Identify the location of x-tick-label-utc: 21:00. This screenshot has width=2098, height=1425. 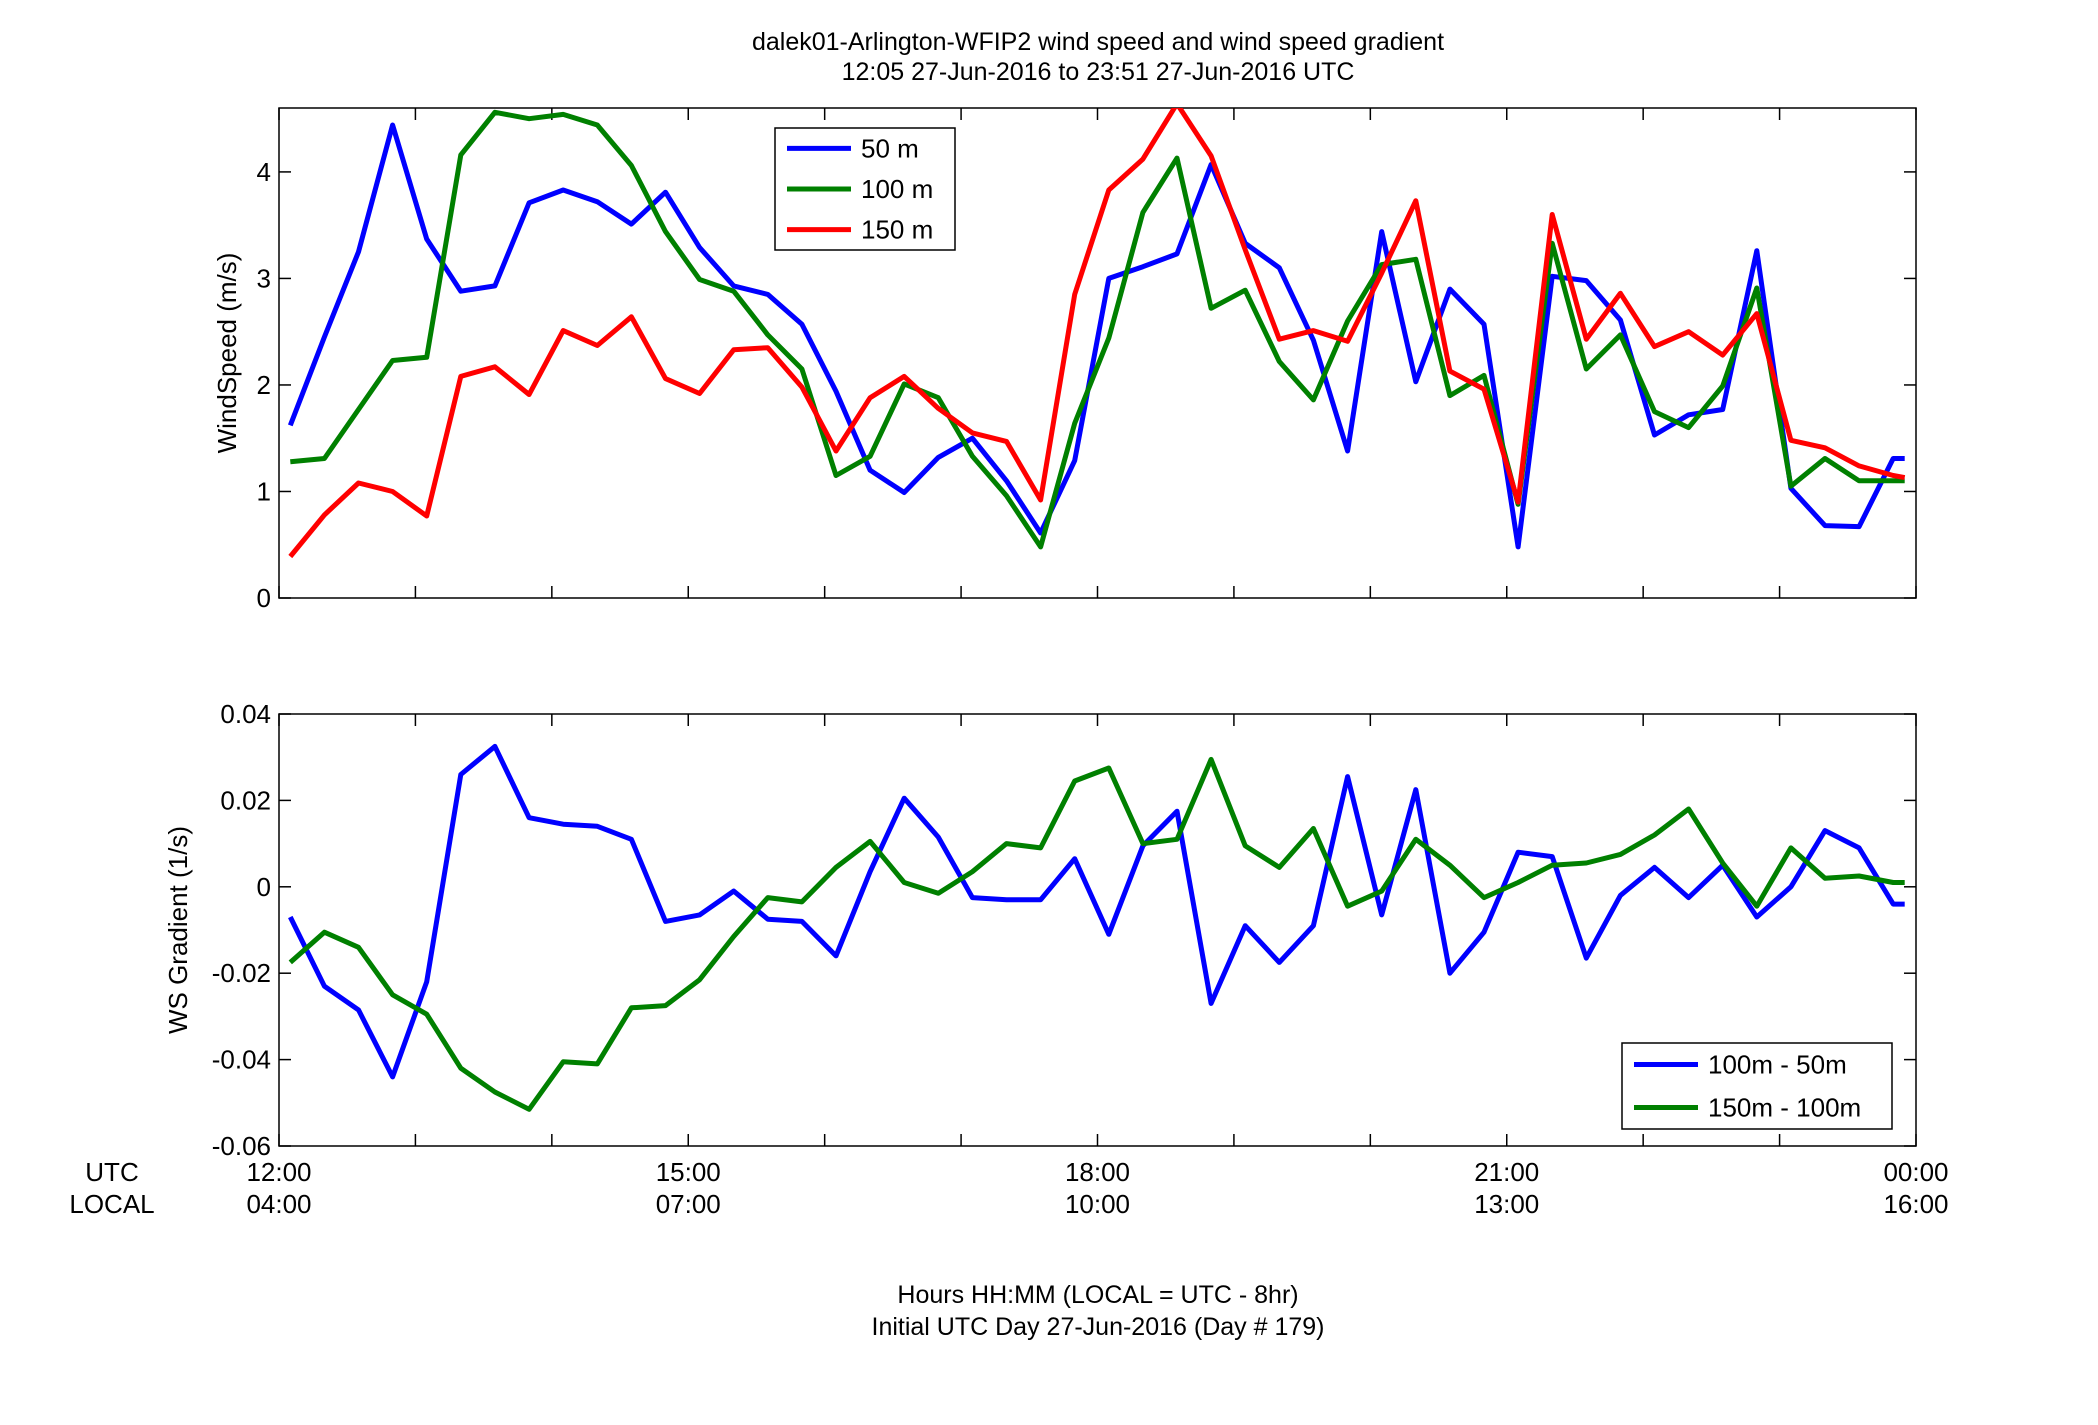
(1506, 1172).